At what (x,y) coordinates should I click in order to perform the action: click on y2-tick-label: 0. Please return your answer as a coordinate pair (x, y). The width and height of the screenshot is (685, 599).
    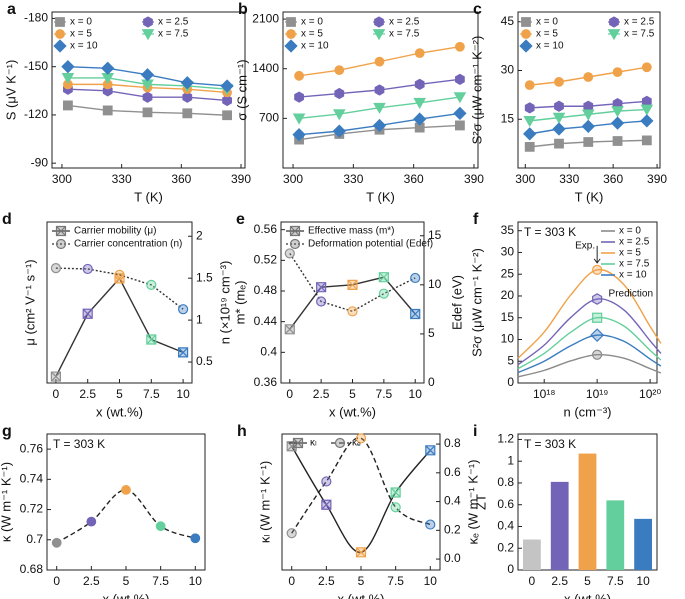
    Looking at the image, I should click on (431, 382).